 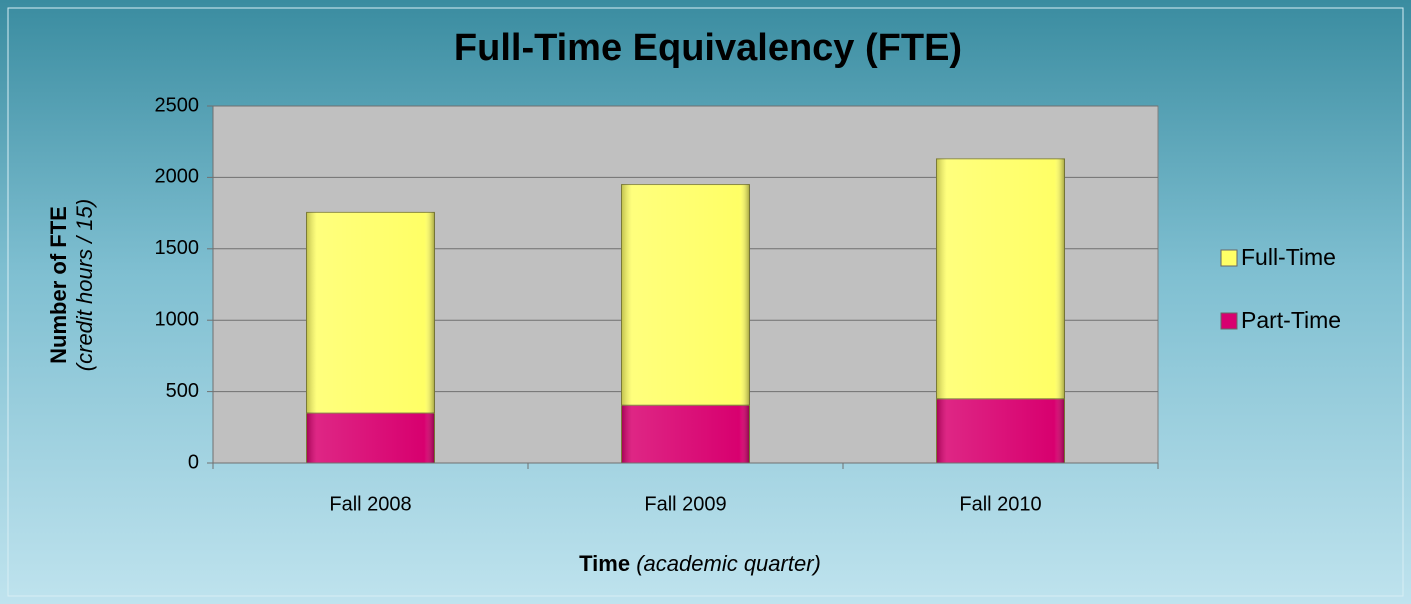 I want to click on y-tick-label: 2000, so click(x=177, y=177).